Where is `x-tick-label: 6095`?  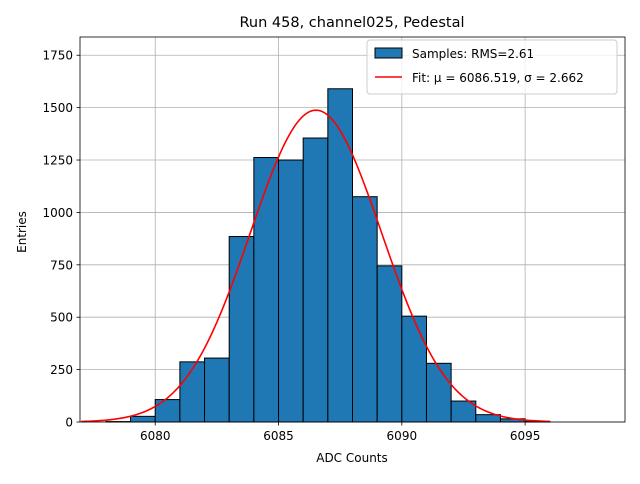
x-tick-label: 6095 is located at coordinates (525, 436).